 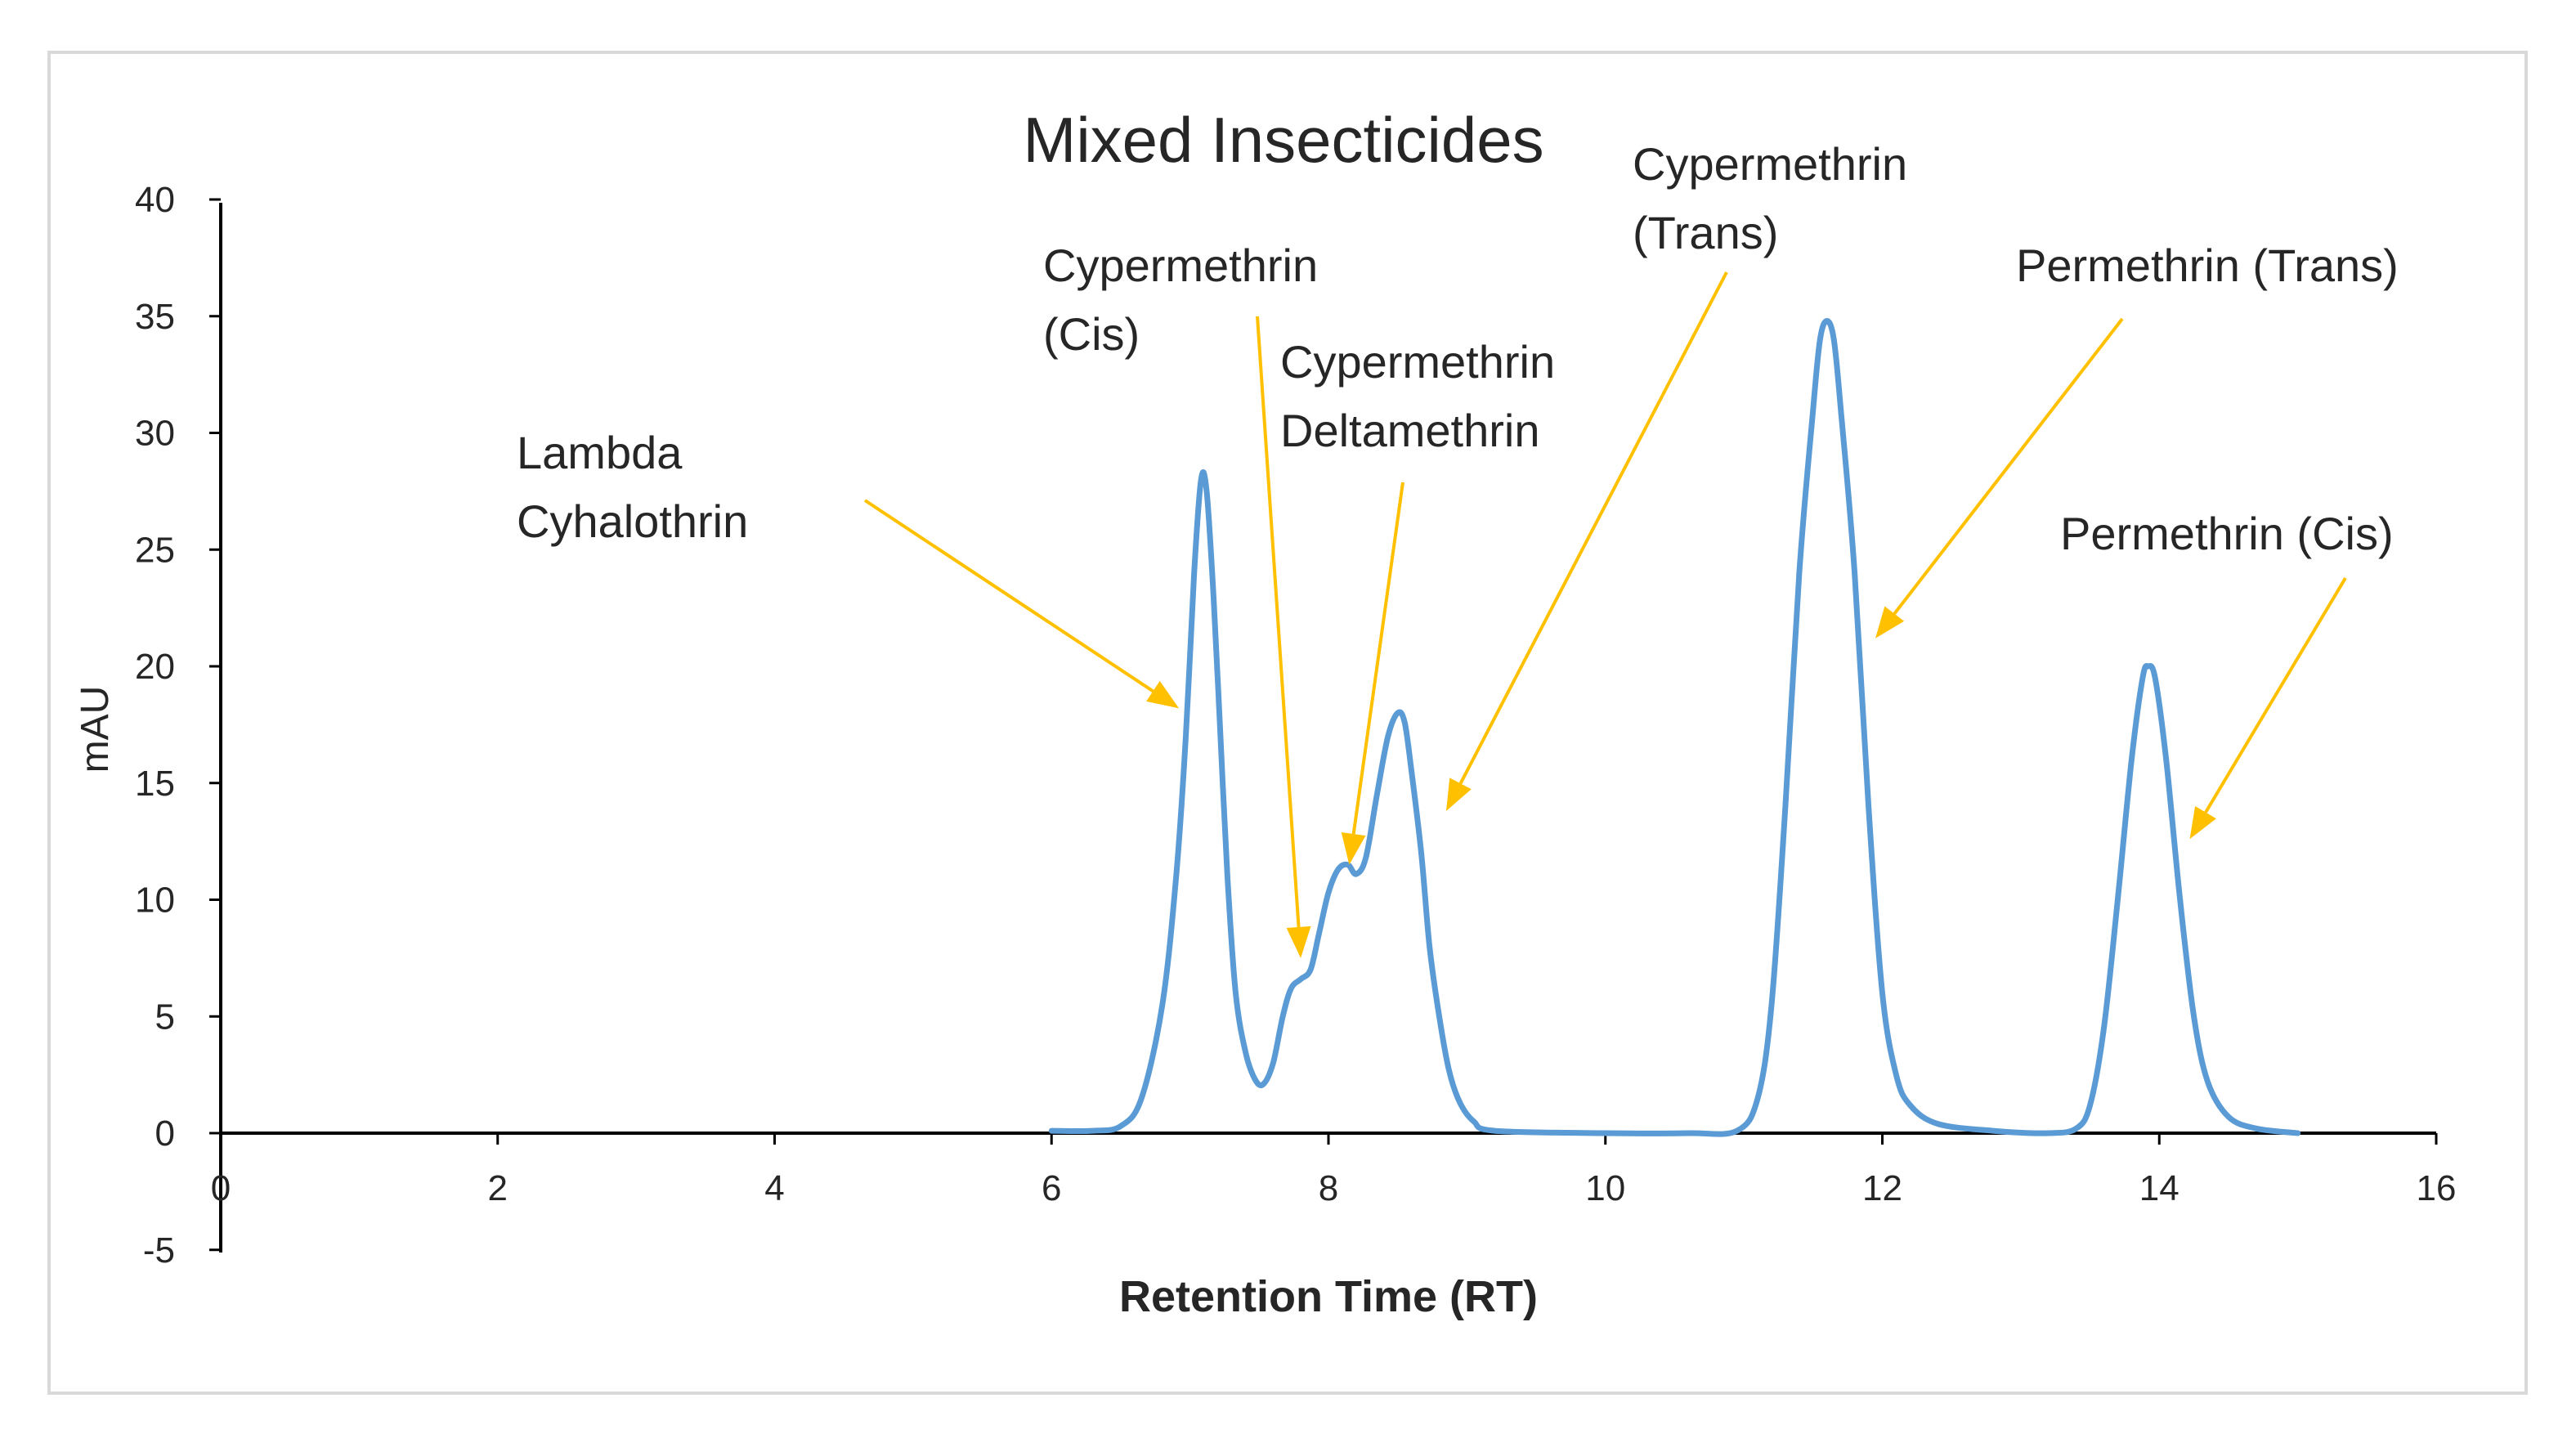 I want to click on y-tick-label: 30, so click(x=155, y=434).